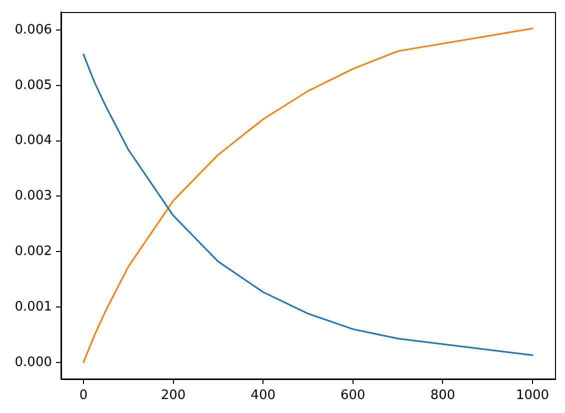 Image resolution: width=565 pixels, height=413 pixels. I want to click on y-tick-label: 0.001, so click(33, 306).